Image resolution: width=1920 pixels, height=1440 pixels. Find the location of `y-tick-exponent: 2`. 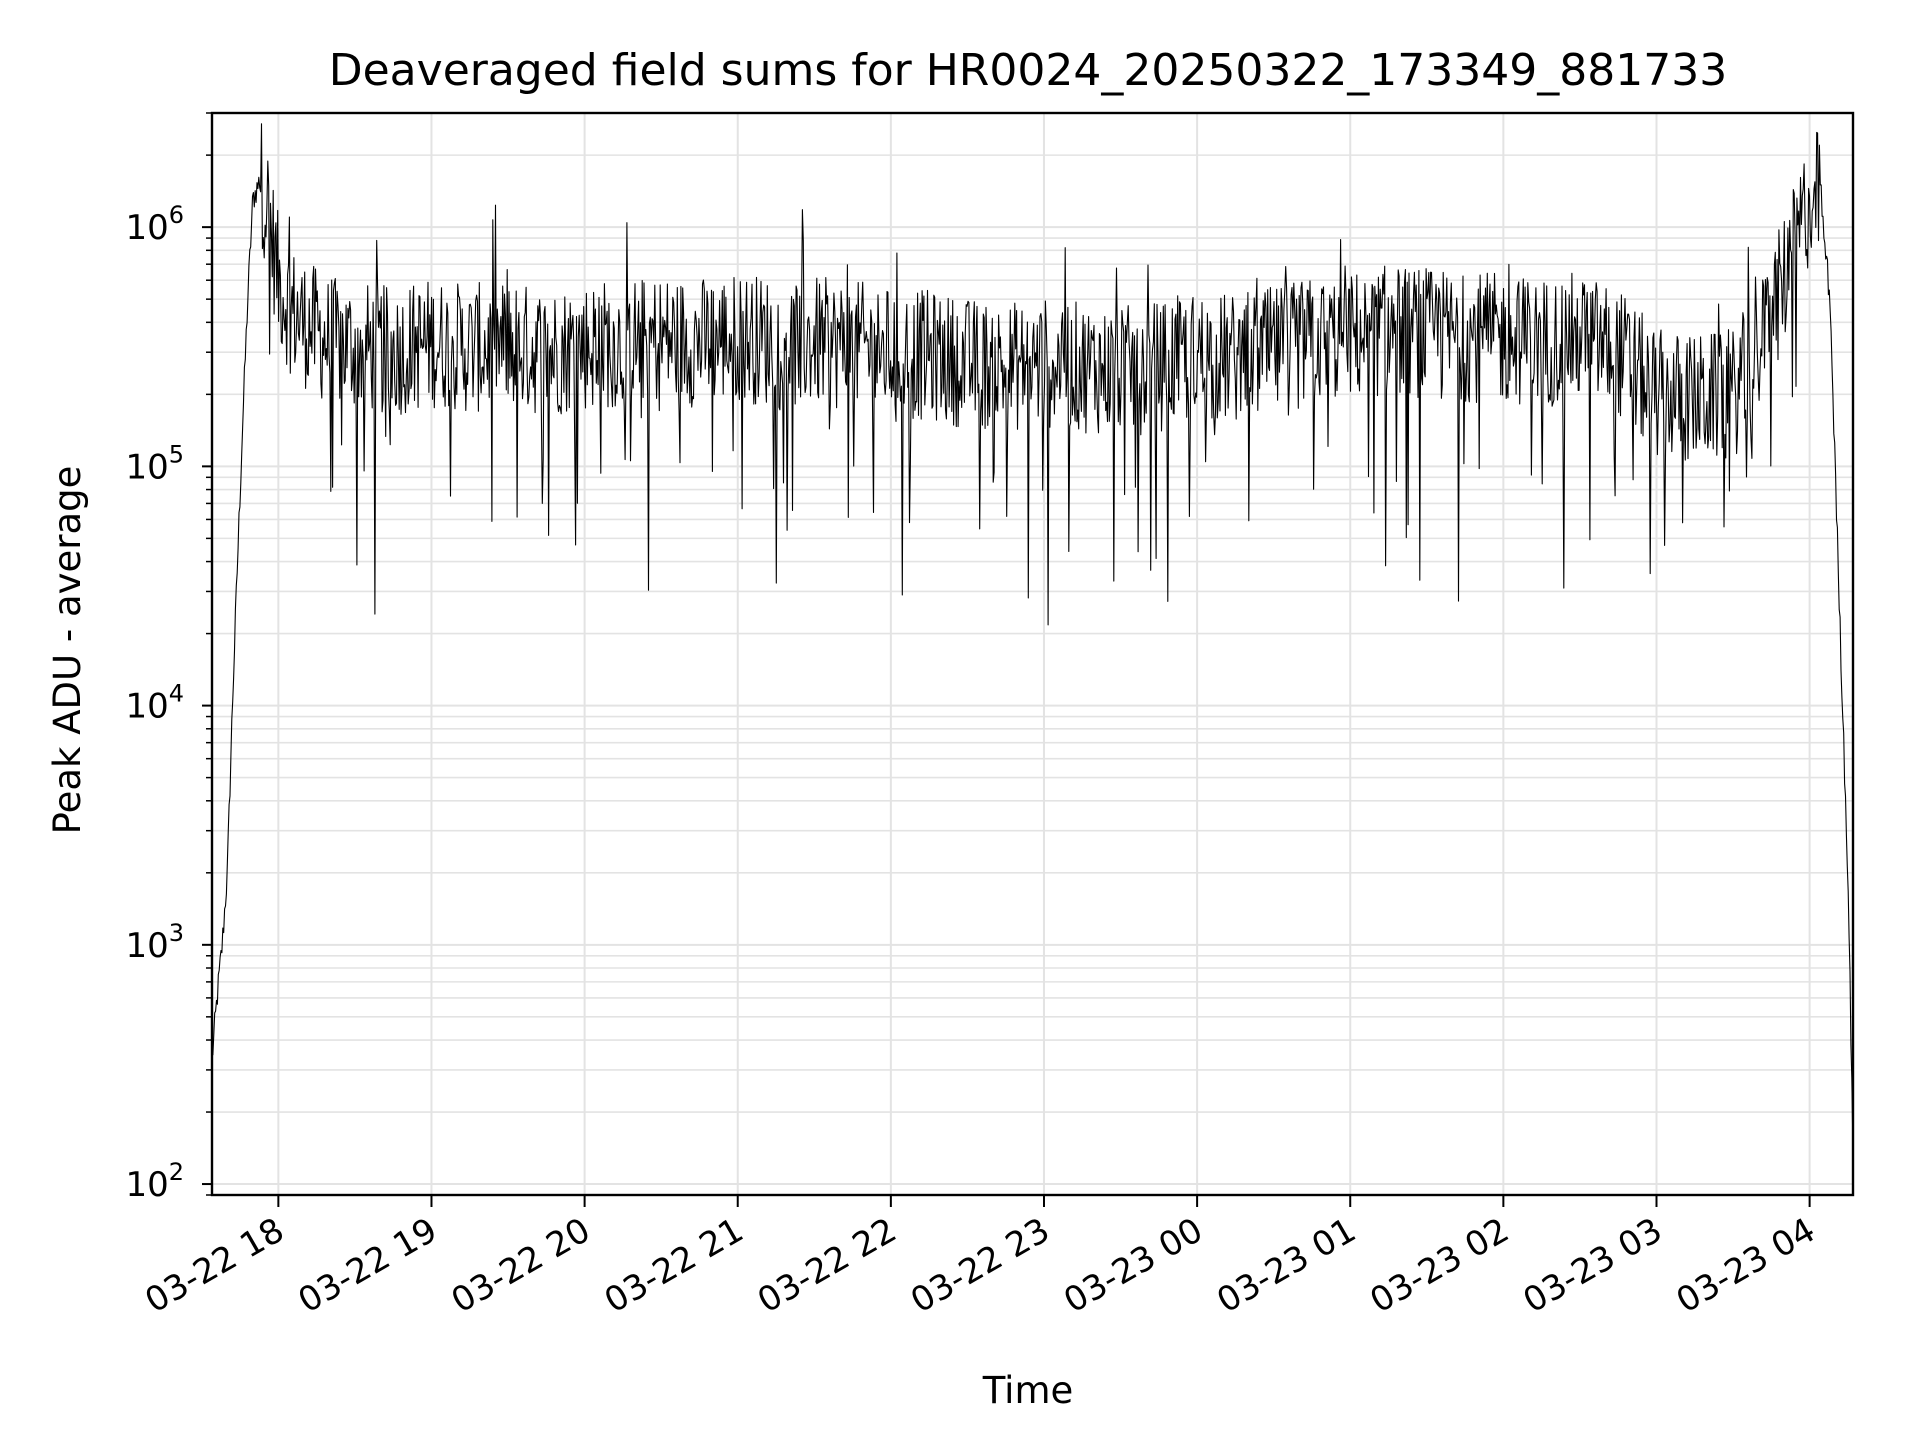

y-tick-exponent: 2 is located at coordinates (176, 1172).